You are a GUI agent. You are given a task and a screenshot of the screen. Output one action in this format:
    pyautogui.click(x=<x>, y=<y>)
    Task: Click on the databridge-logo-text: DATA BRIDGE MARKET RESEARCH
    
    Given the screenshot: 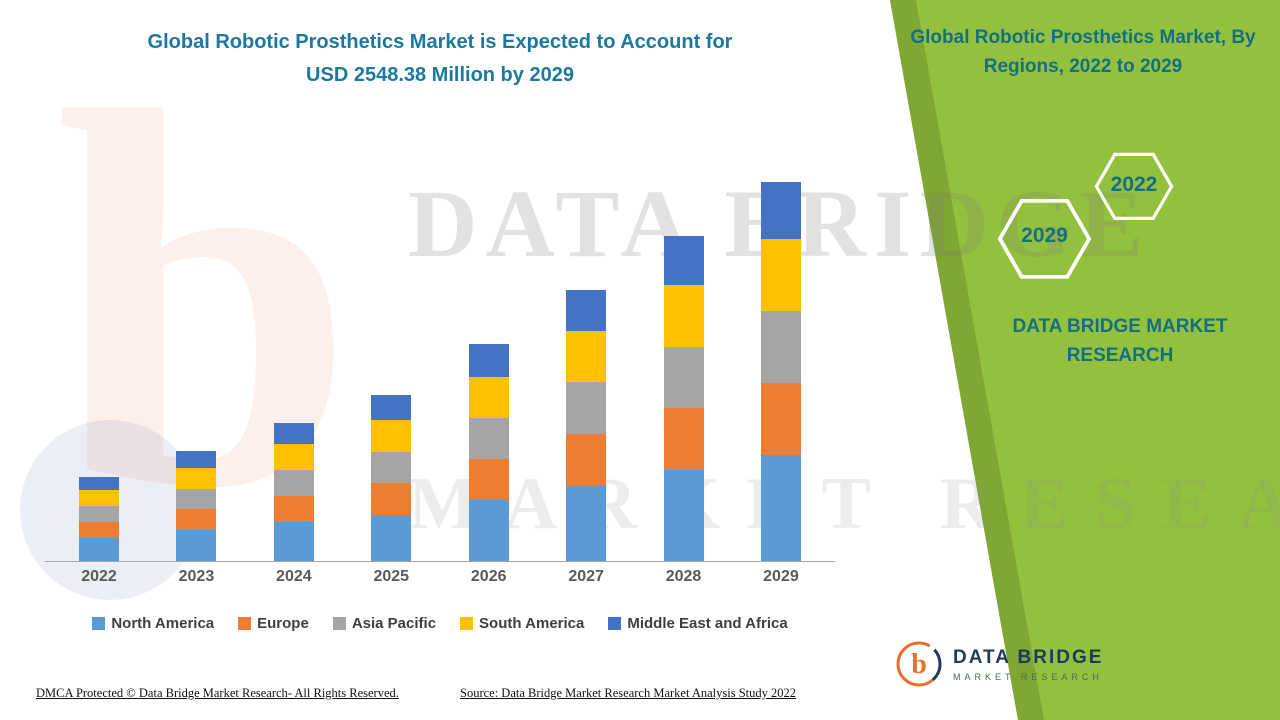 What is the action you would take?
    pyautogui.click(x=1028, y=664)
    